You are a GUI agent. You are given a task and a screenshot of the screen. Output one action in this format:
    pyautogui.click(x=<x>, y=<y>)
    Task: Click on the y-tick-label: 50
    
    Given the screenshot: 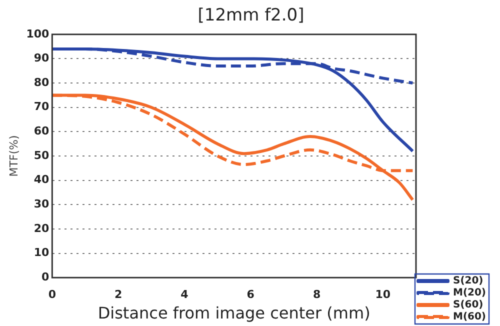 What is the action you would take?
    pyautogui.click(x=42, y=155)
    